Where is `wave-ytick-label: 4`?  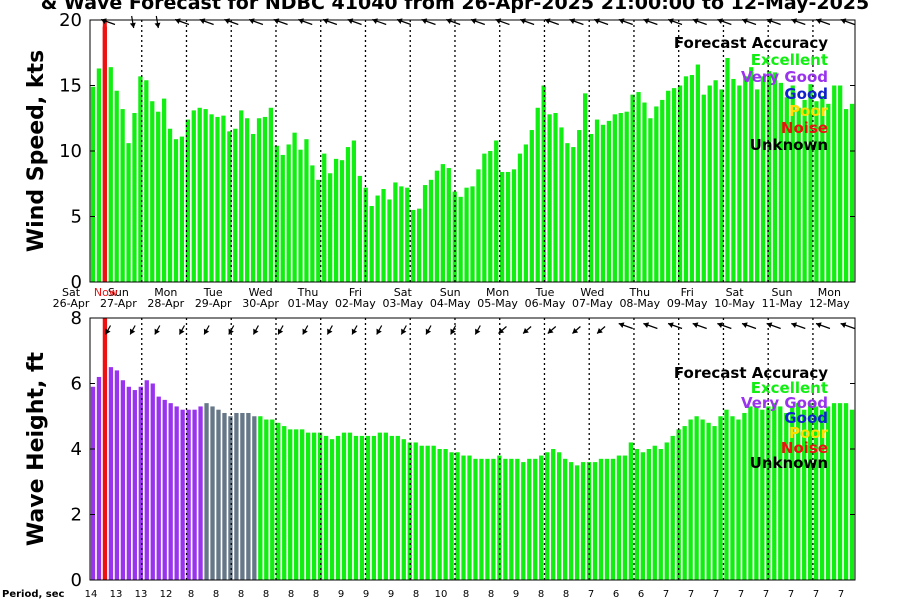
wave-ytick-label: 4 is located at coordinates (76, 449).